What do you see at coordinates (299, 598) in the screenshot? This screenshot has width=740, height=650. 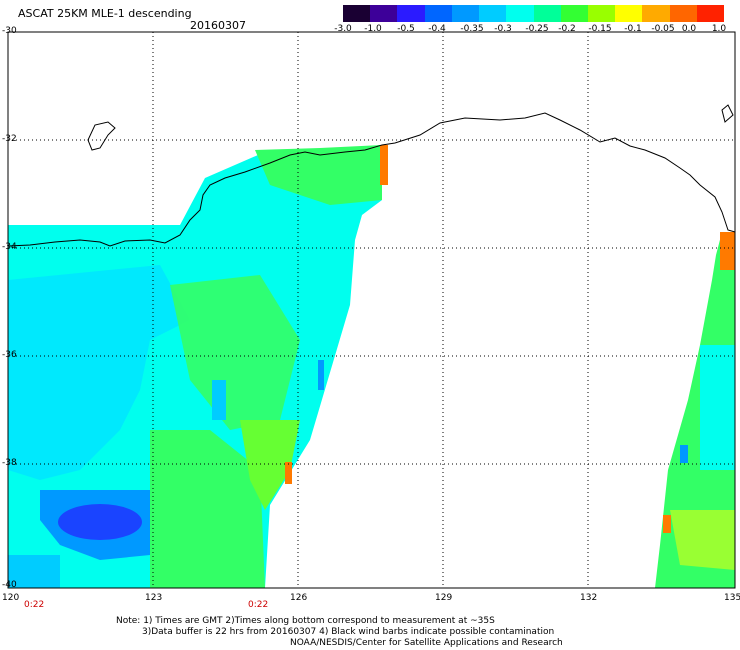 I see `lon-label: 126` at bounding box center [299, 598].